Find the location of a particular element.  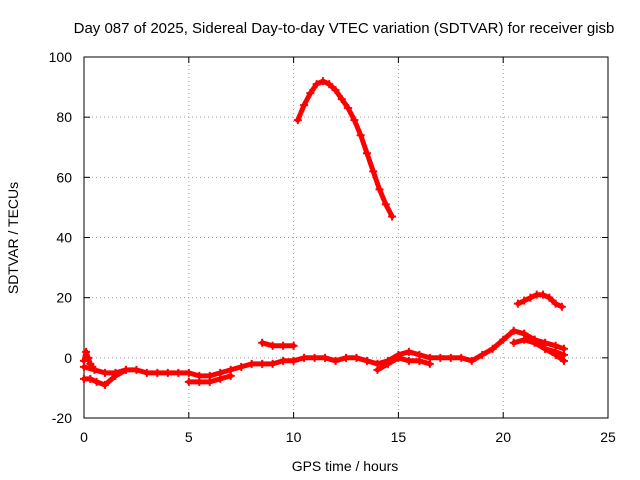

x-tick-label: 20 is located at coordinates (503, 437).